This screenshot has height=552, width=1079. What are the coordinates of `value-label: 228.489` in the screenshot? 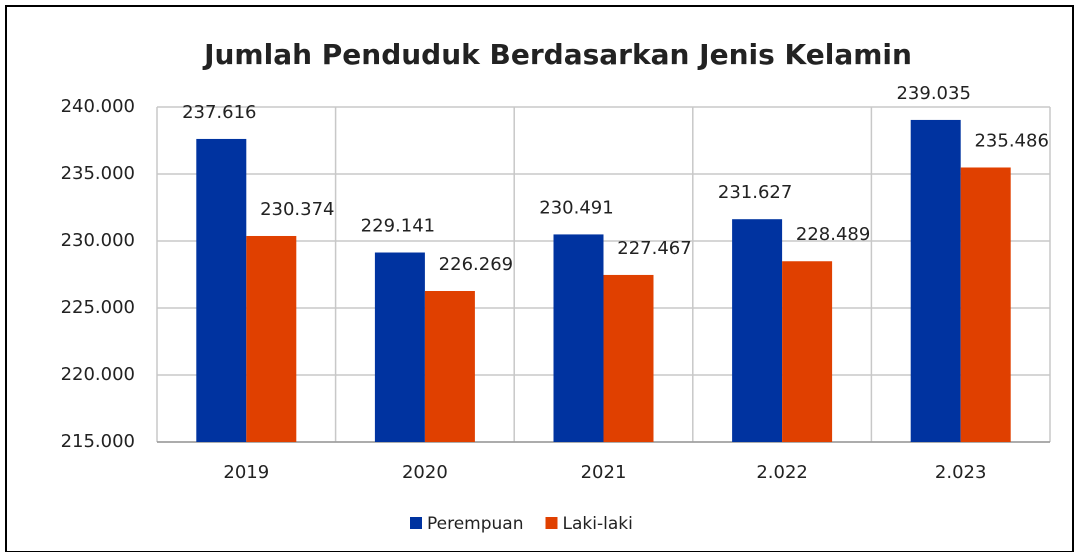 It's located at (833, 234).